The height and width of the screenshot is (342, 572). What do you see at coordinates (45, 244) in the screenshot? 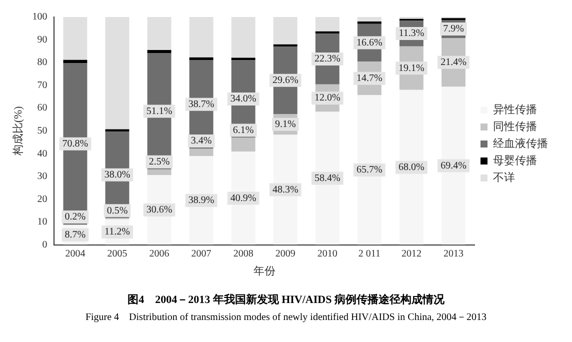
I see `y-tick-label: 0` at bounding box center [45, 244].